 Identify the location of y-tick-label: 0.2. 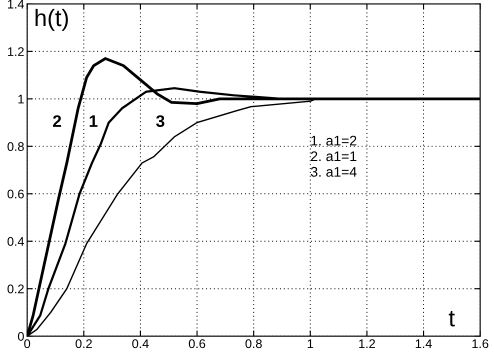
(16, 289).